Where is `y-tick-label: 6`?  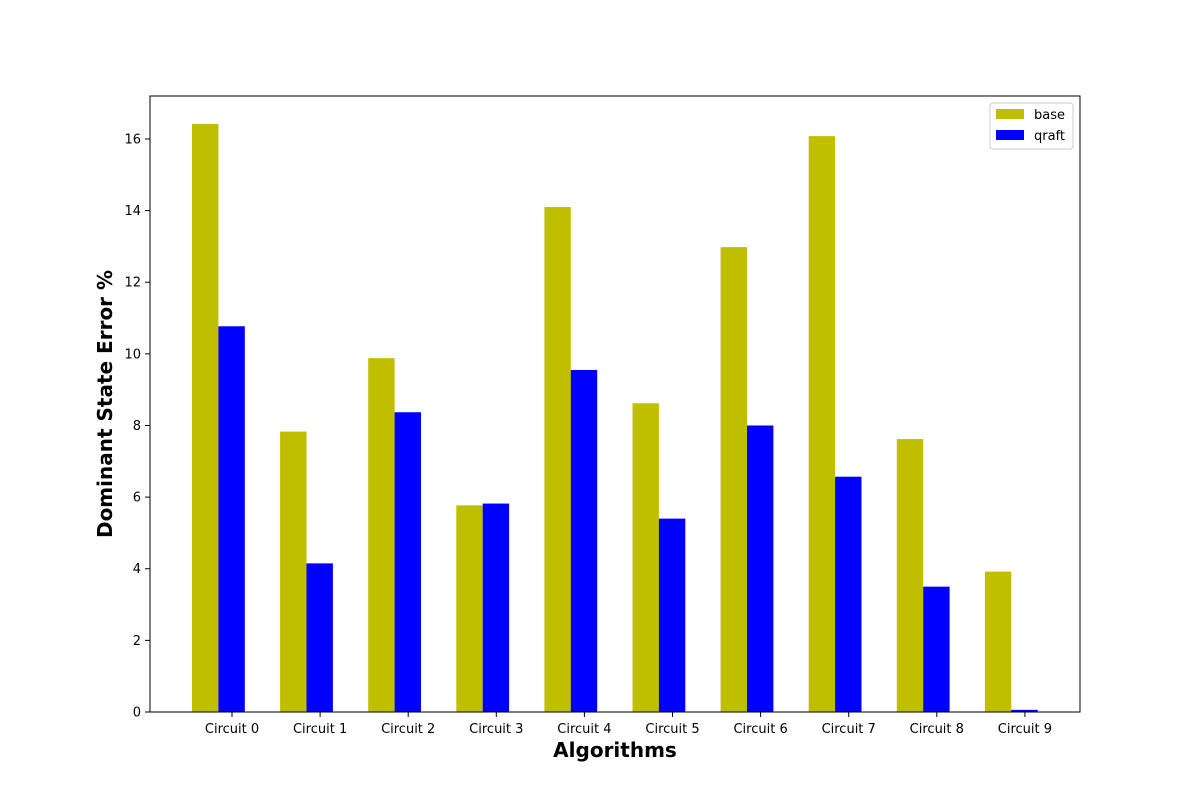
y-tick-label: 6 is located at coordinates (137, 498).